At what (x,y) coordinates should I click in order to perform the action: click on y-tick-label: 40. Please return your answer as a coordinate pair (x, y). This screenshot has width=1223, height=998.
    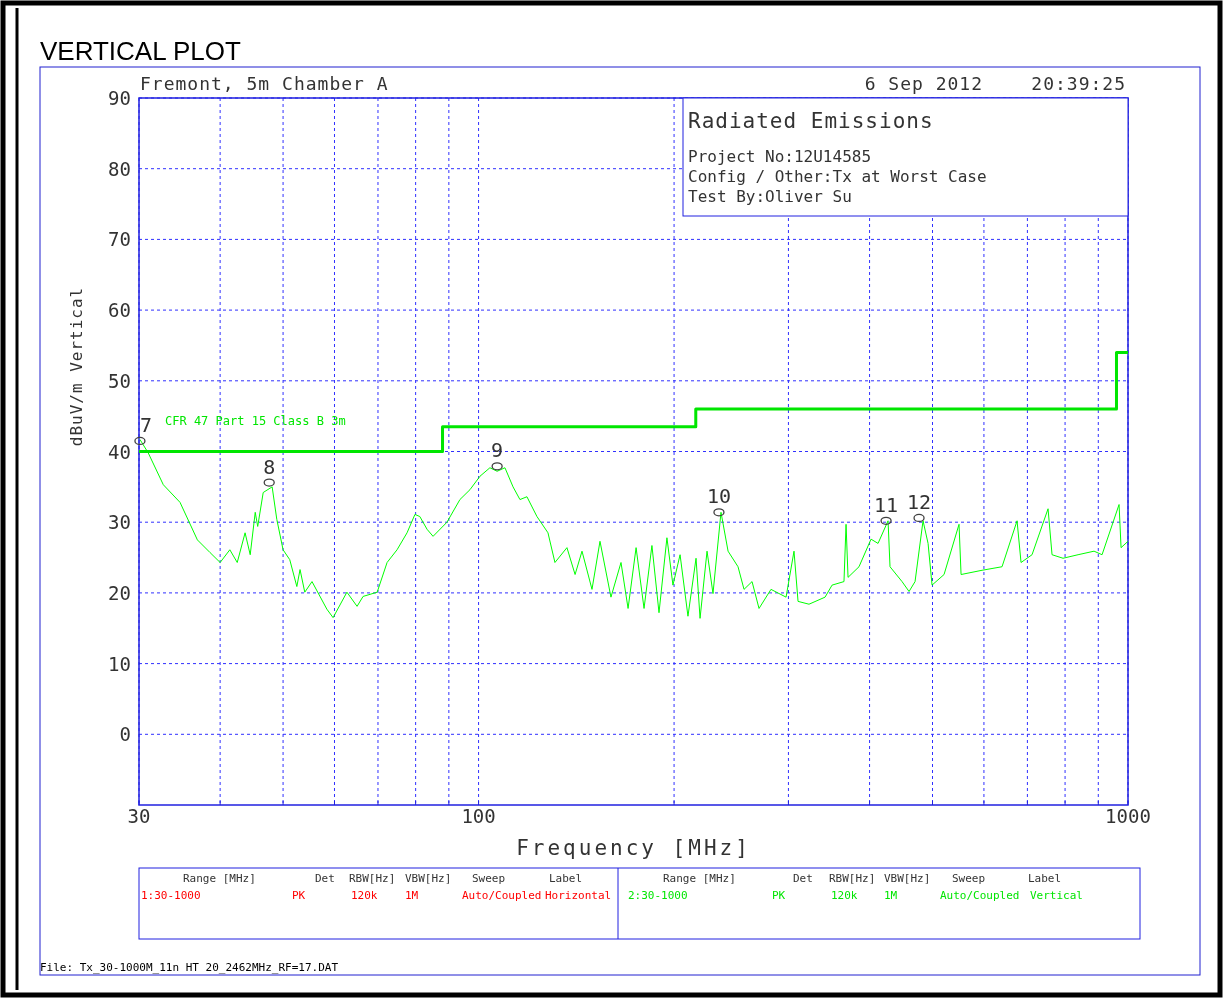
    Looking at the image, I should click on (119, 451).